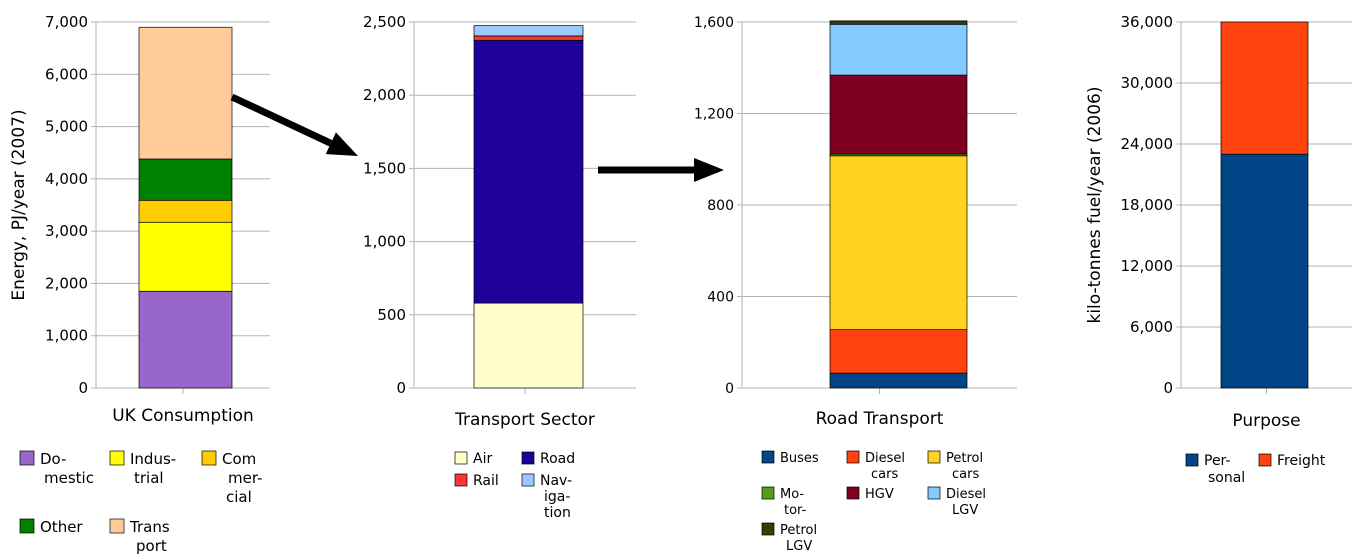 The image size is (1354, 559). What do you see at coordinates (898, 351) in the screenshot?
I see `bar-segment-diesel-cars` at bounding box center [898, 351].